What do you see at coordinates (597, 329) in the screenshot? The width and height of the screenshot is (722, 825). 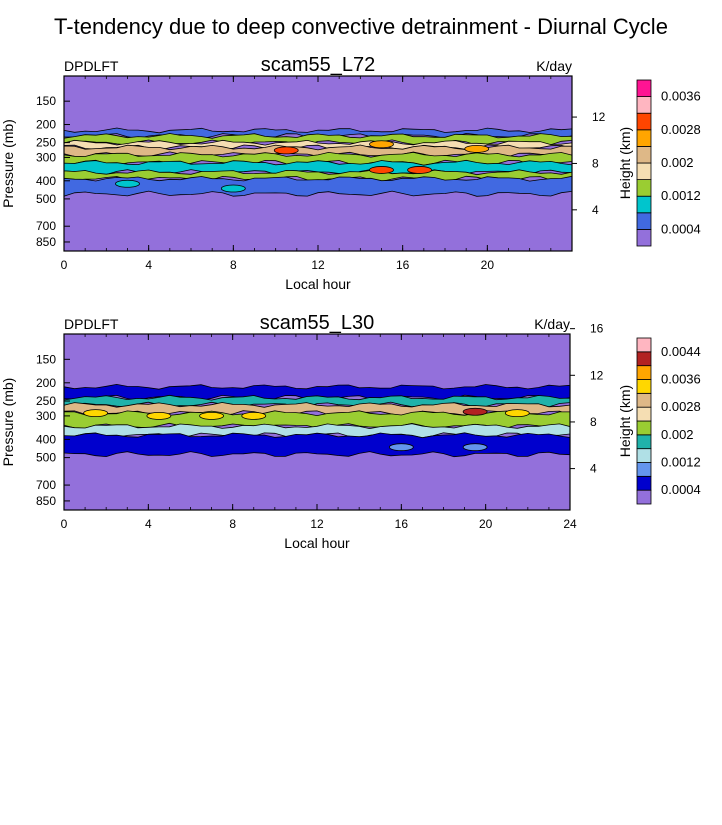 I see `right-tick-label: 16` at bounding box center [597, 329].